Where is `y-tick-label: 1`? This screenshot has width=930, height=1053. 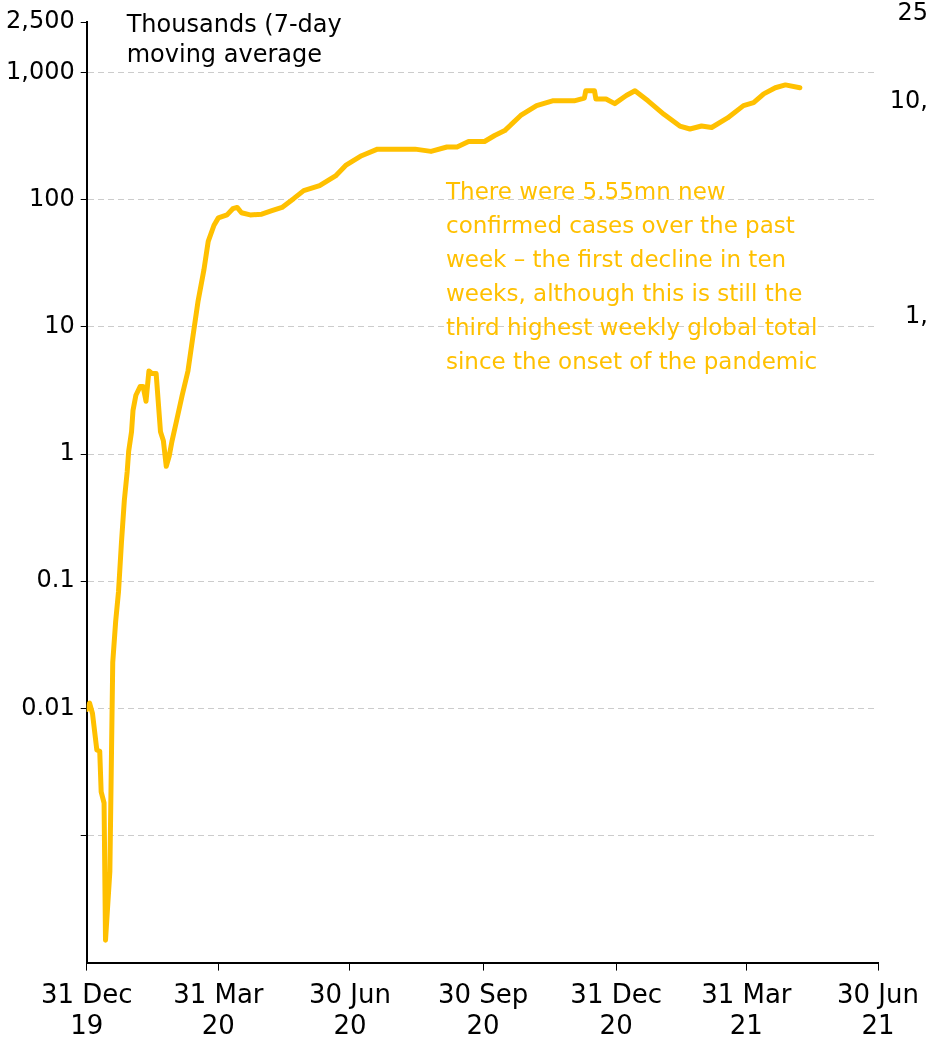
y-tick-label: 1 is located at coordinates (67, 452).